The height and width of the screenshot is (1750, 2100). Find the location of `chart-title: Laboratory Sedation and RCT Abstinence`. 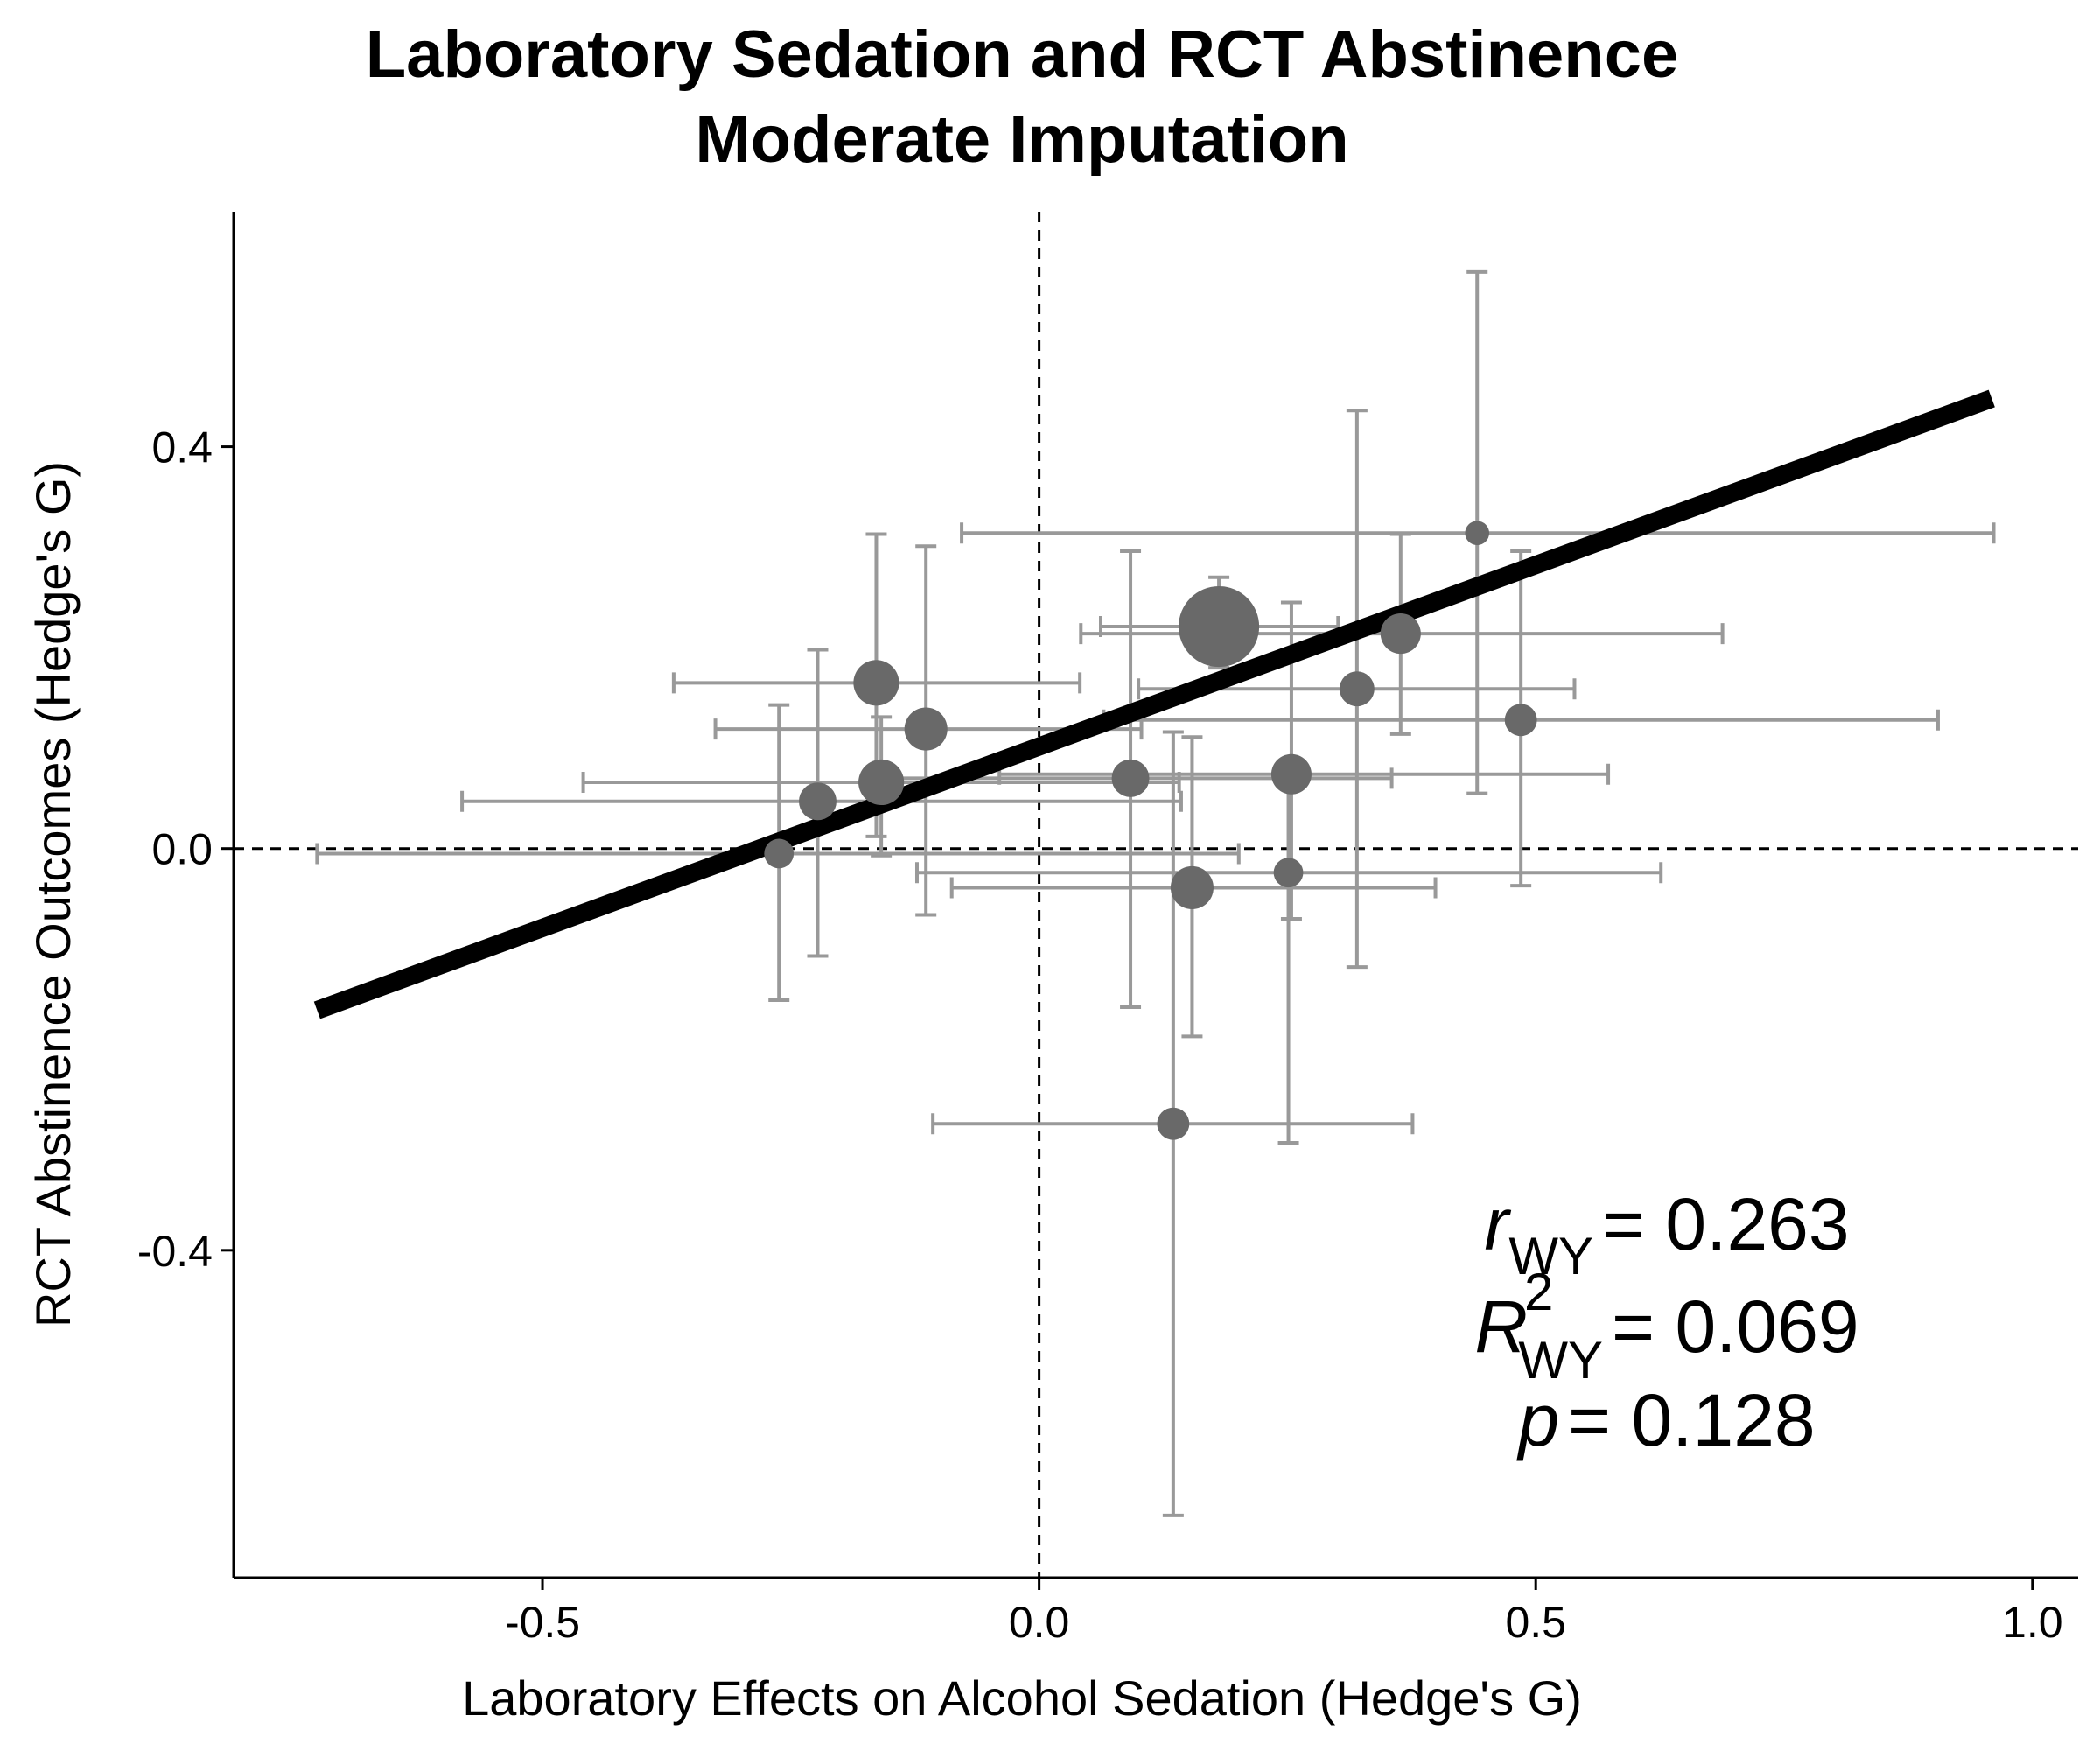

chart-title: Laboratory Sedation and RCT Abstinence is located at coordinates (1022, 55).